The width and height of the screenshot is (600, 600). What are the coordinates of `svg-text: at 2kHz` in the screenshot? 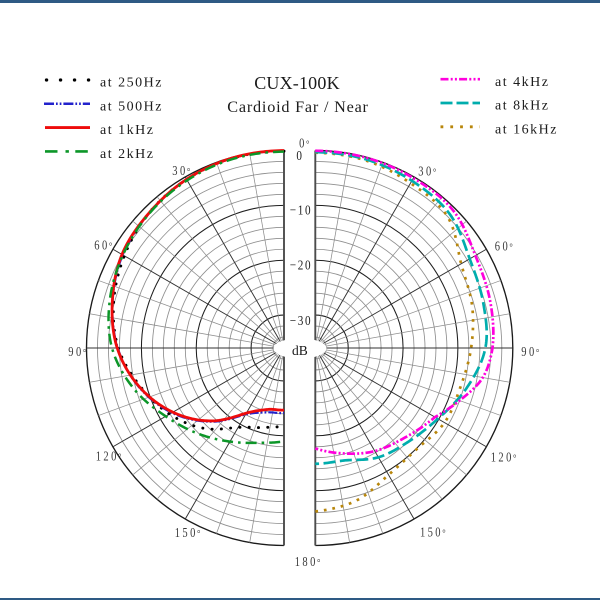 It's located at (127, 154).